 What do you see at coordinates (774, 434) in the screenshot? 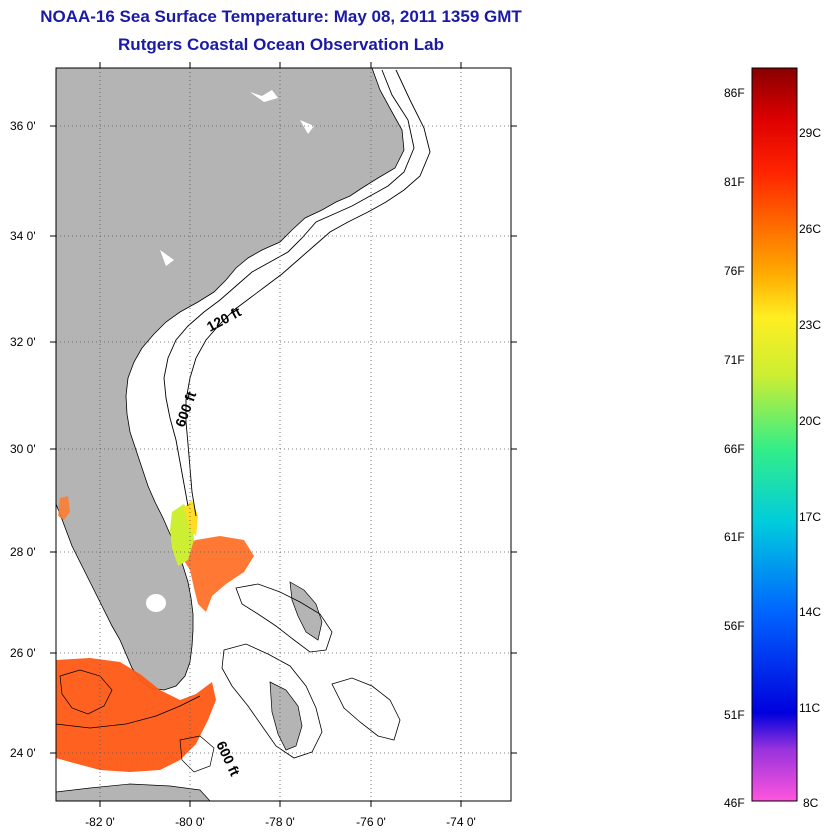
I see `colorbar` at bounding box center [774, 434].